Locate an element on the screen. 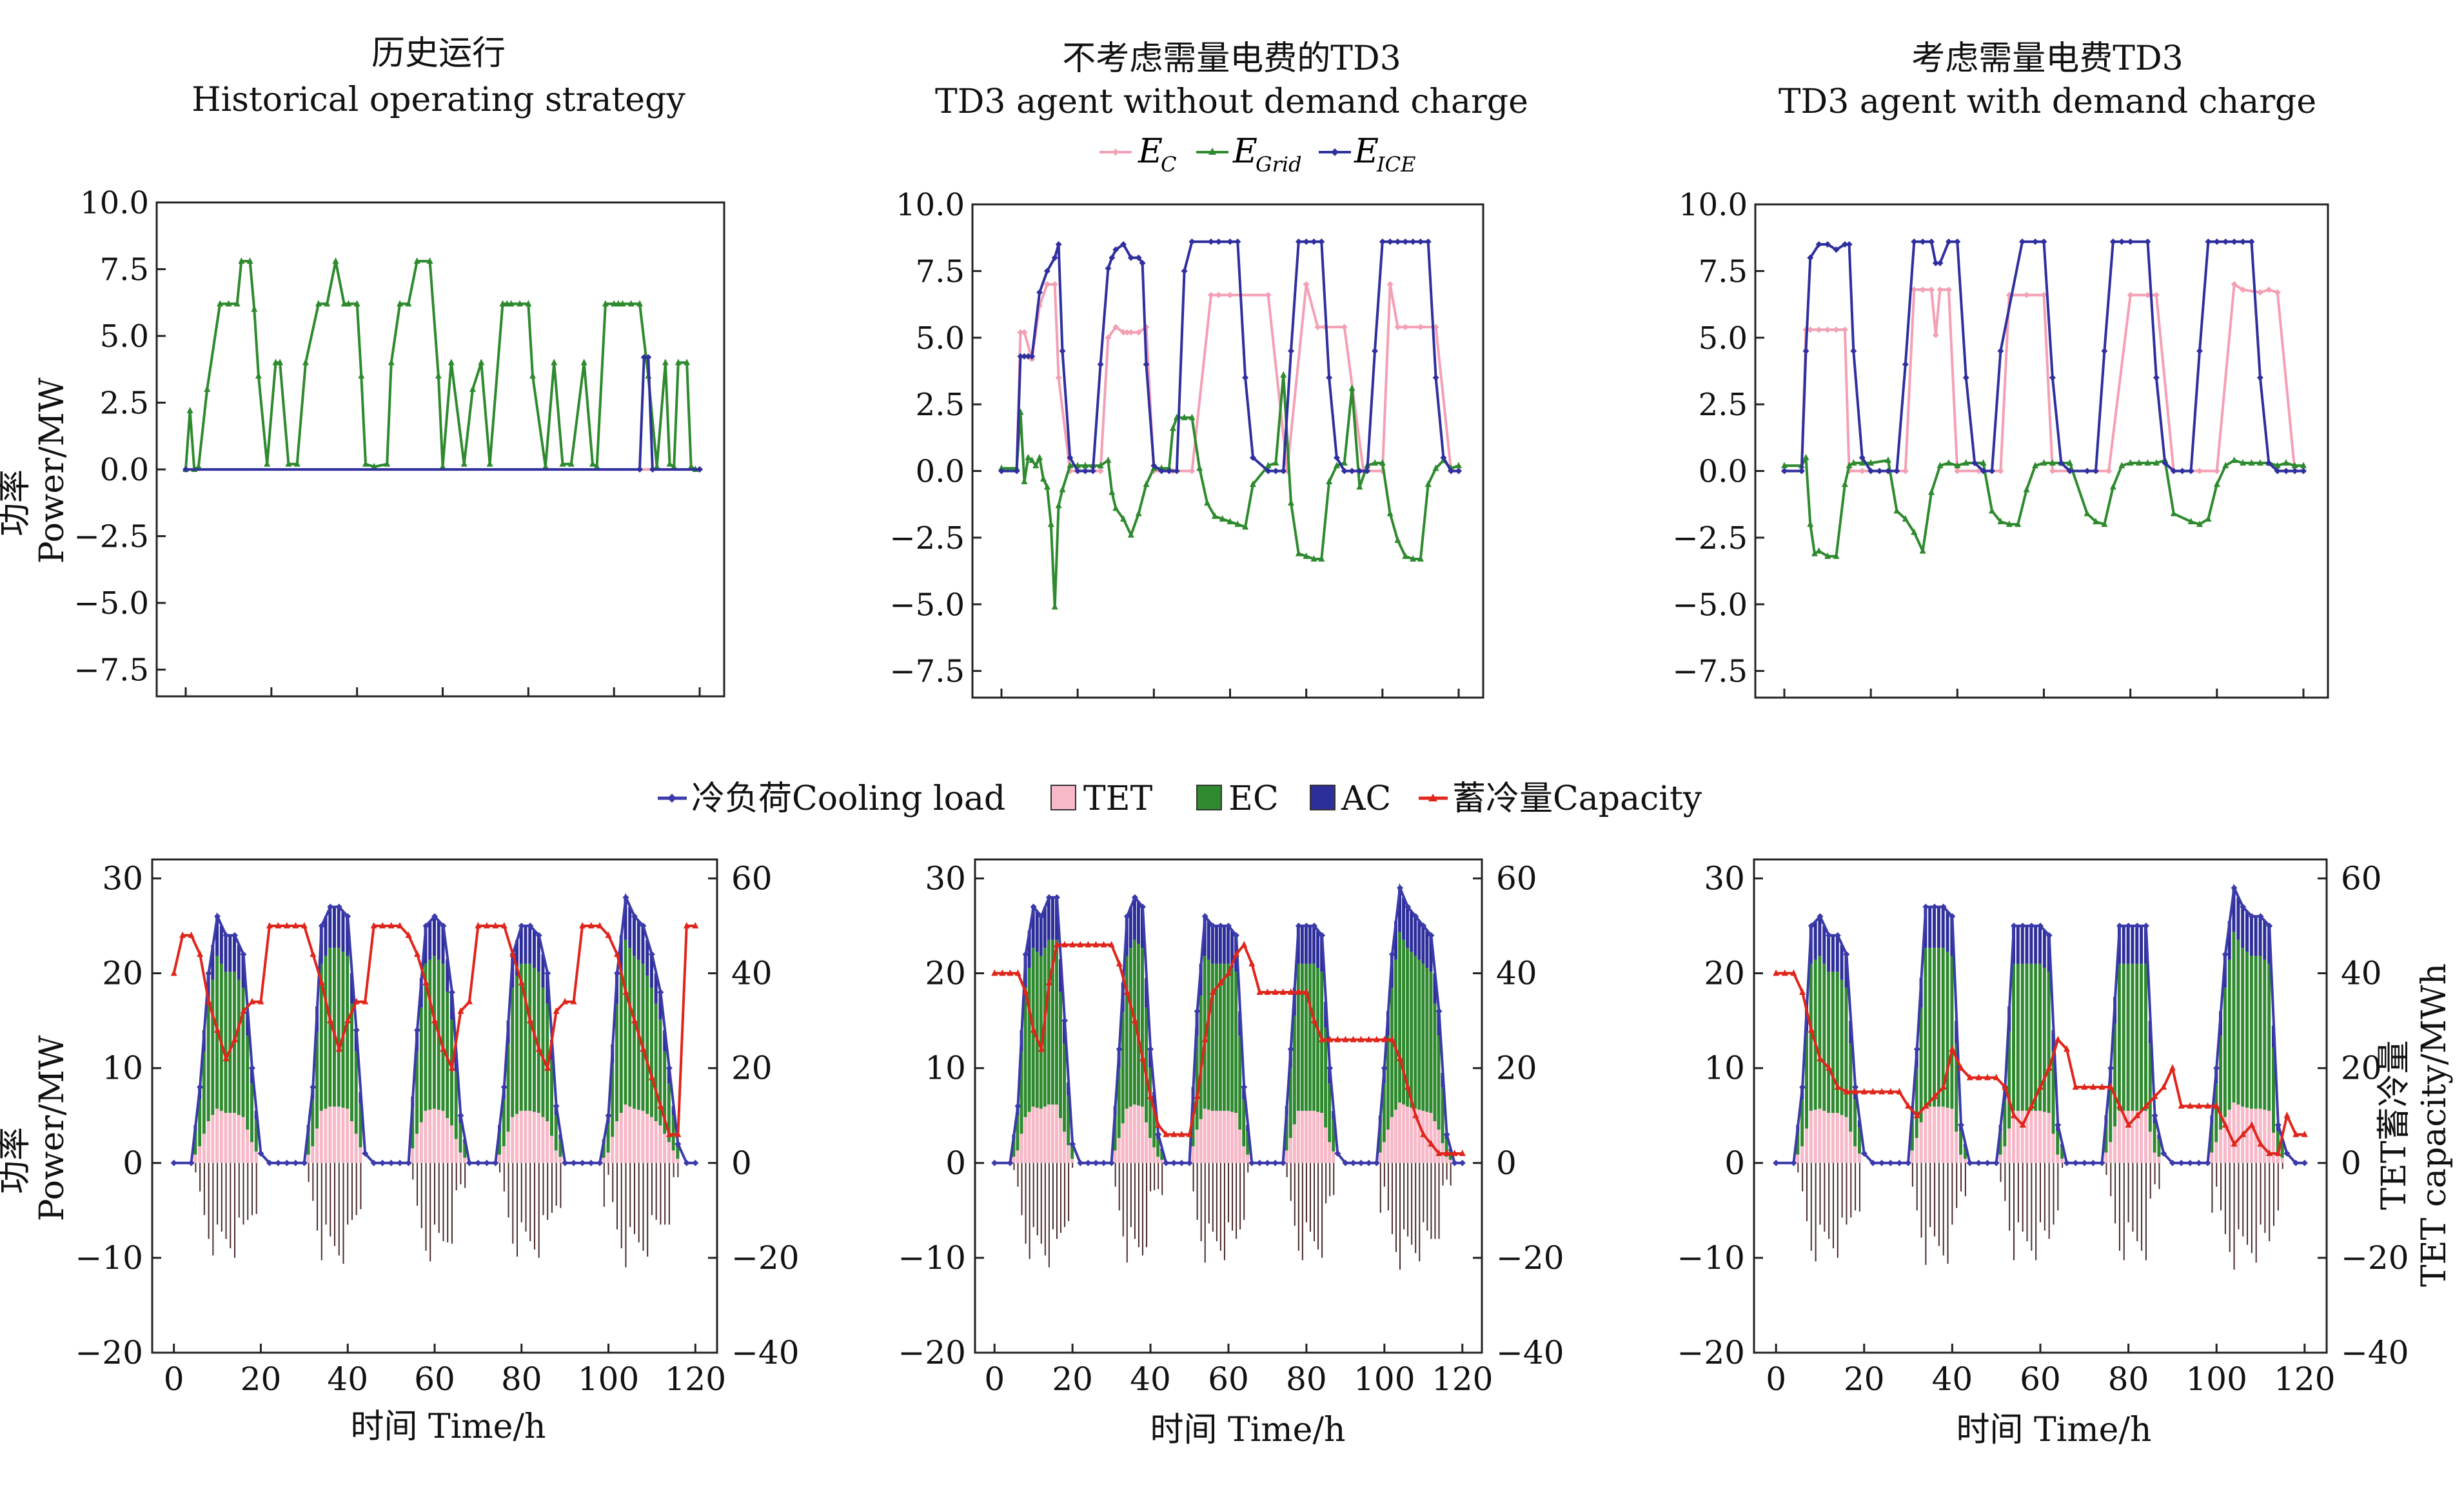 Image resolution: width=2464 pixels, height=1510 pixels. bot1-ytick-label: −20 is located at coordinates (109, 1352).